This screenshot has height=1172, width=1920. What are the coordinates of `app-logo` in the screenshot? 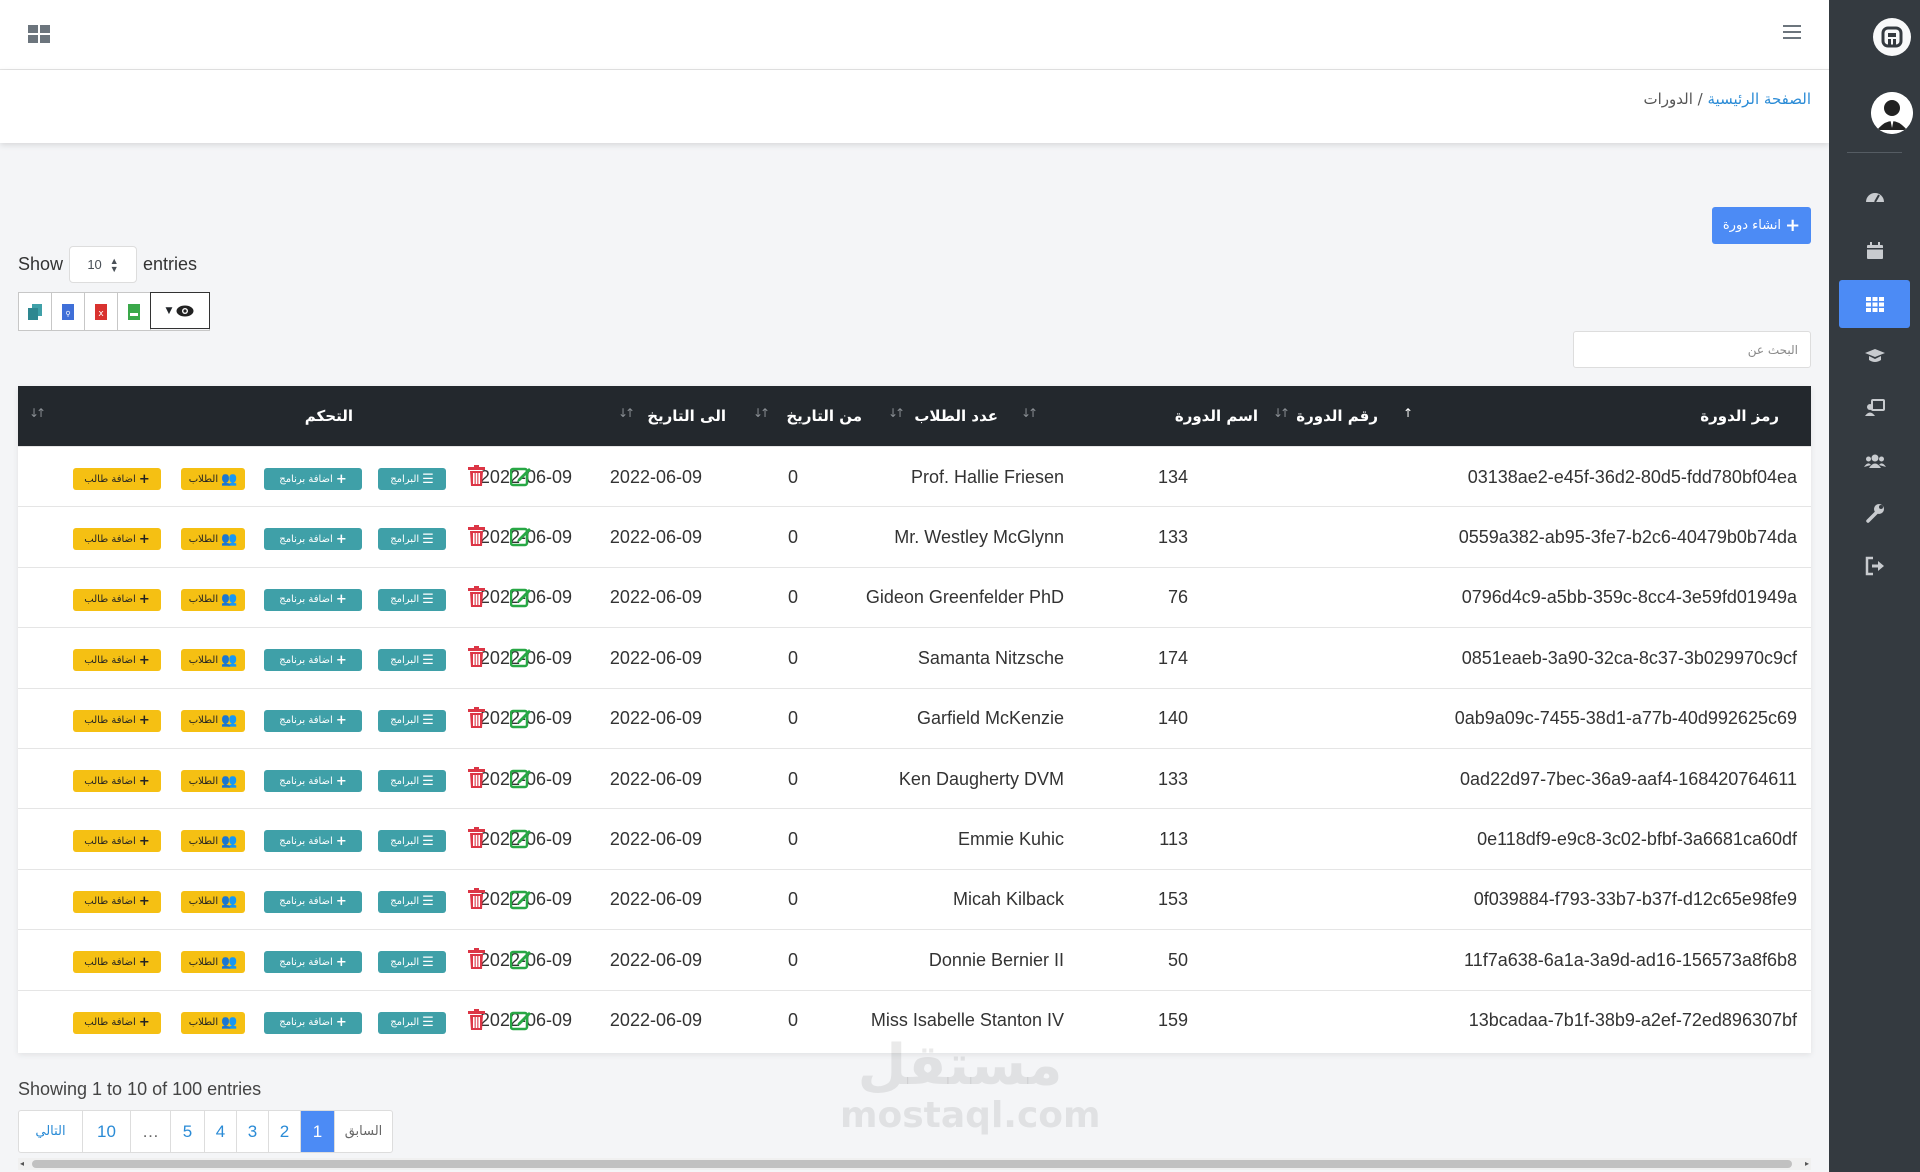 It's located at (1892, 37).